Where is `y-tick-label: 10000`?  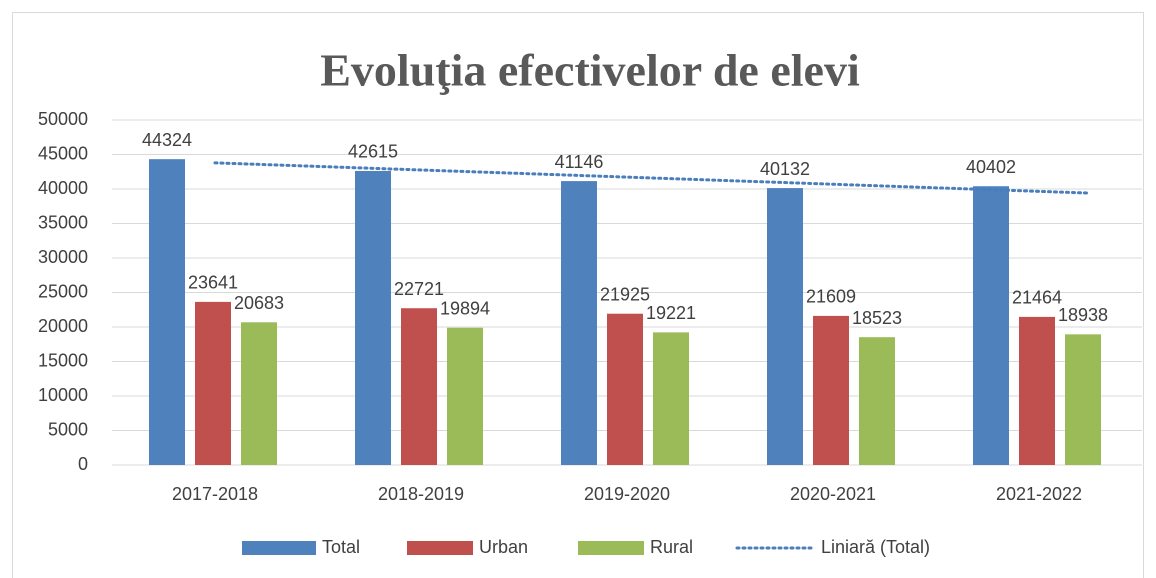
y-tick-label: 10000 is located at coordinates (63, 395).